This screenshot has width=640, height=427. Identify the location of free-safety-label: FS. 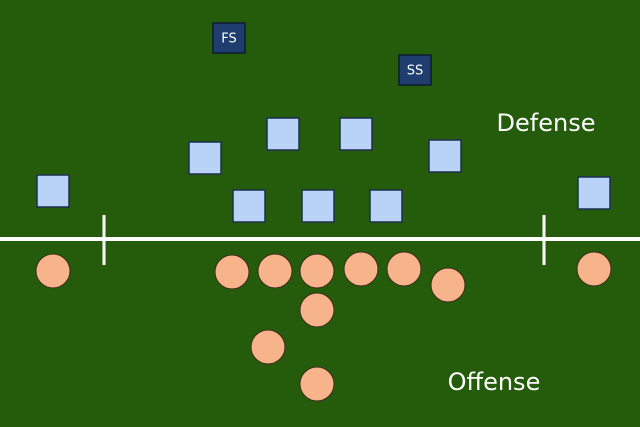
(229, 39).